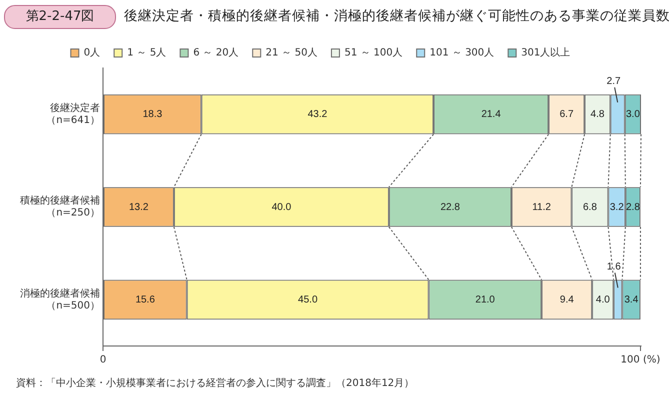  Describe the element at coordinates (597, 114) in the screenshot. I see `data-label: 4.8` at that location.